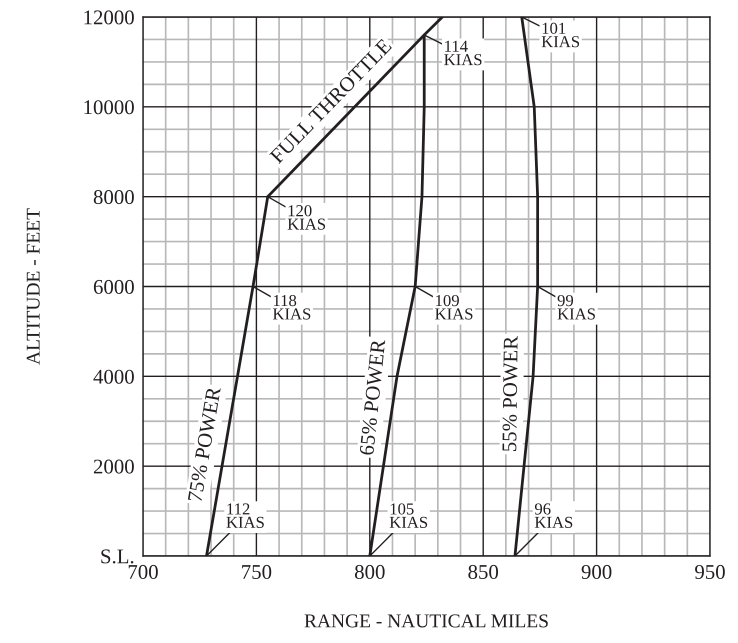  I want to click on y-tick-label: 2000, so click(114, 467).